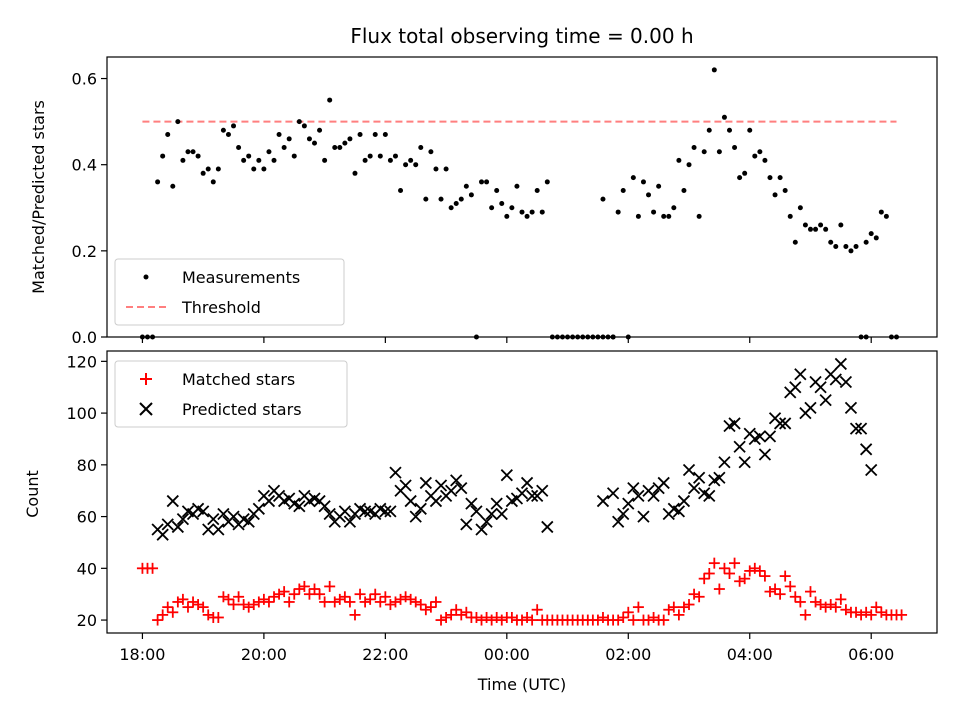 The image size is (960, 720). What do you see at coordinates (871, 654) in the screenshot?
I see `x-tick-label: 06:00` at bounding box center [871, 654].